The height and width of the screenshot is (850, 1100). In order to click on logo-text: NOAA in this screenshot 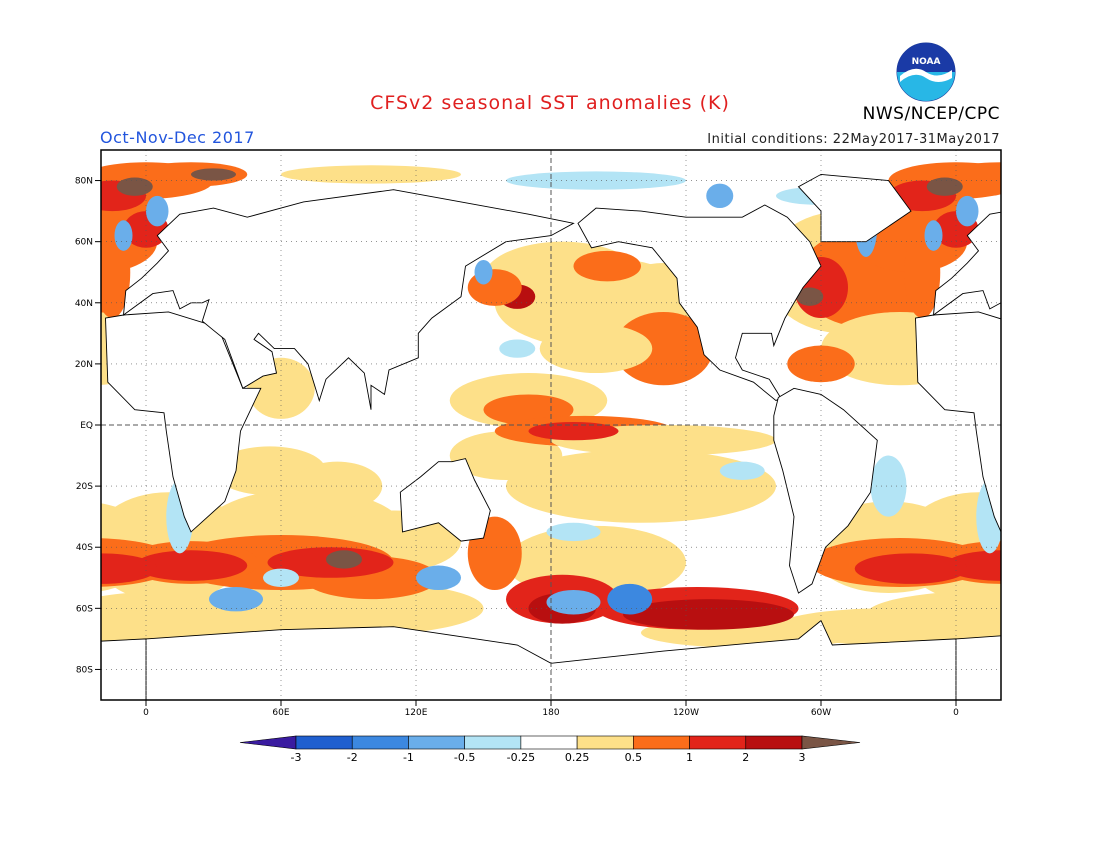, I will do `click(926, 62)`.